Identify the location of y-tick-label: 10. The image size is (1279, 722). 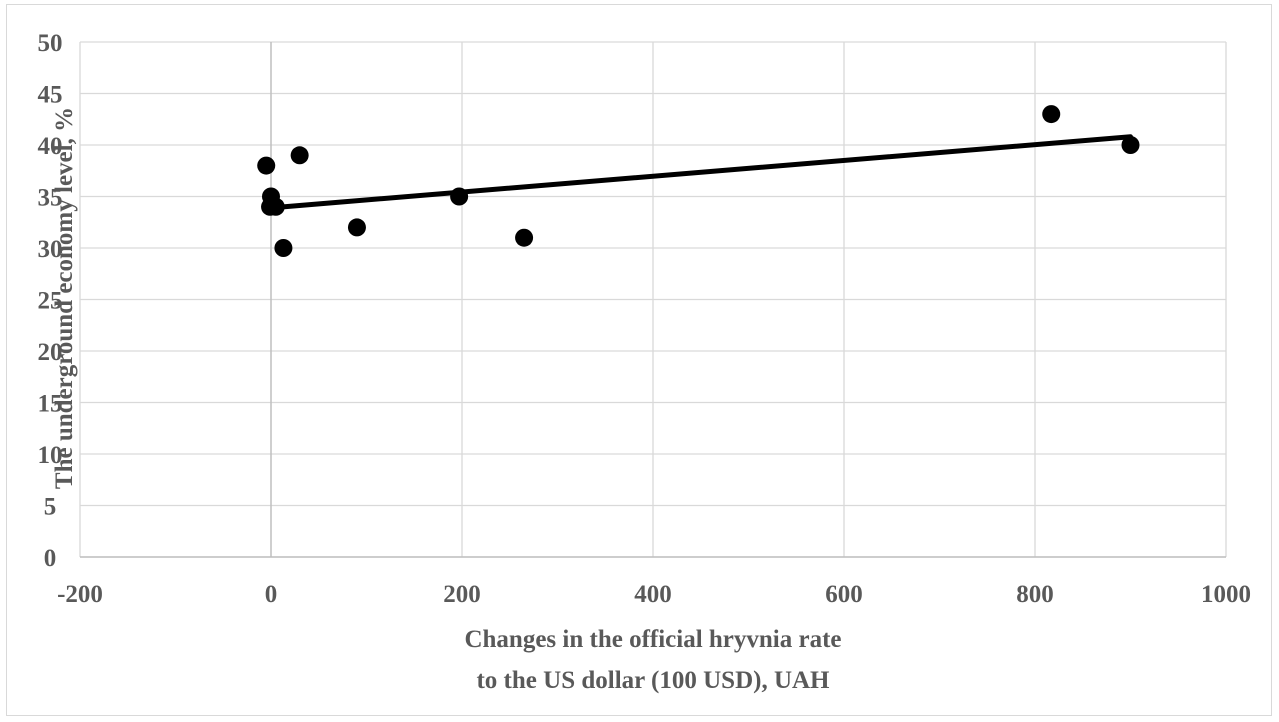
(50, 455).